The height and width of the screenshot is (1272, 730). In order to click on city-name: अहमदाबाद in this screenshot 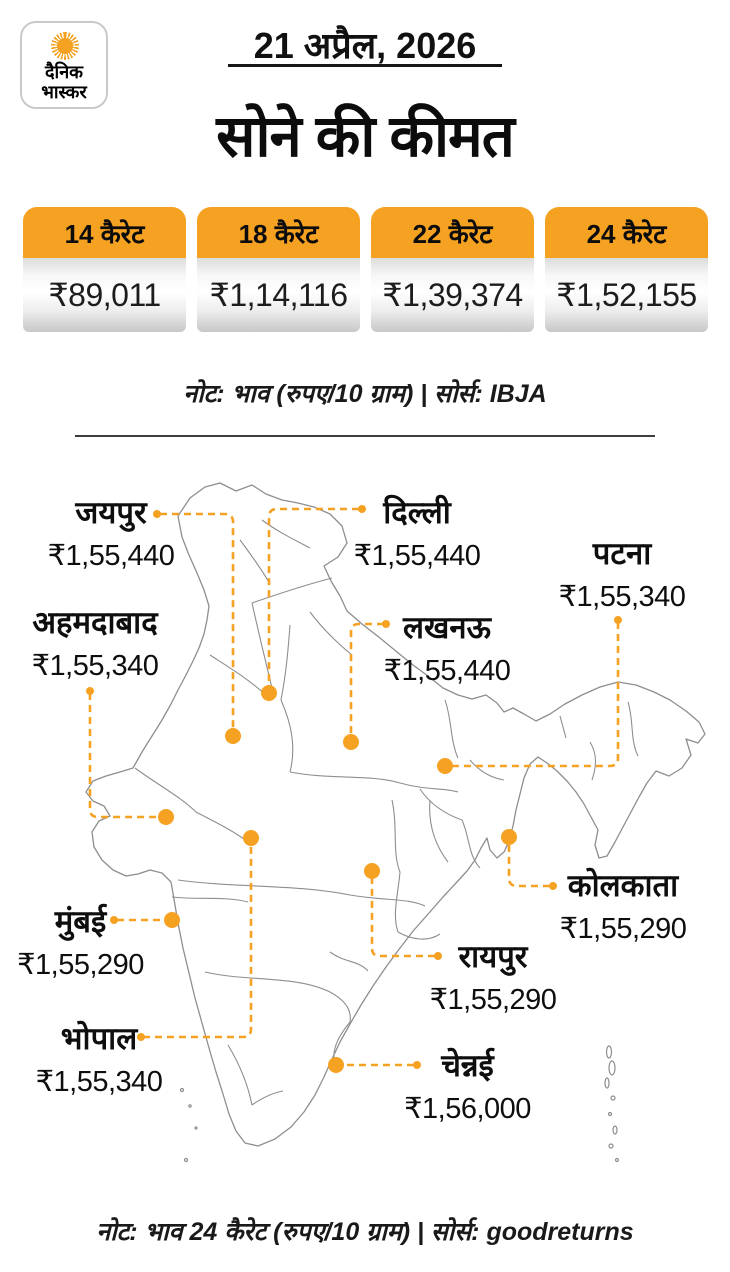, I will do `click(95, 622)`.